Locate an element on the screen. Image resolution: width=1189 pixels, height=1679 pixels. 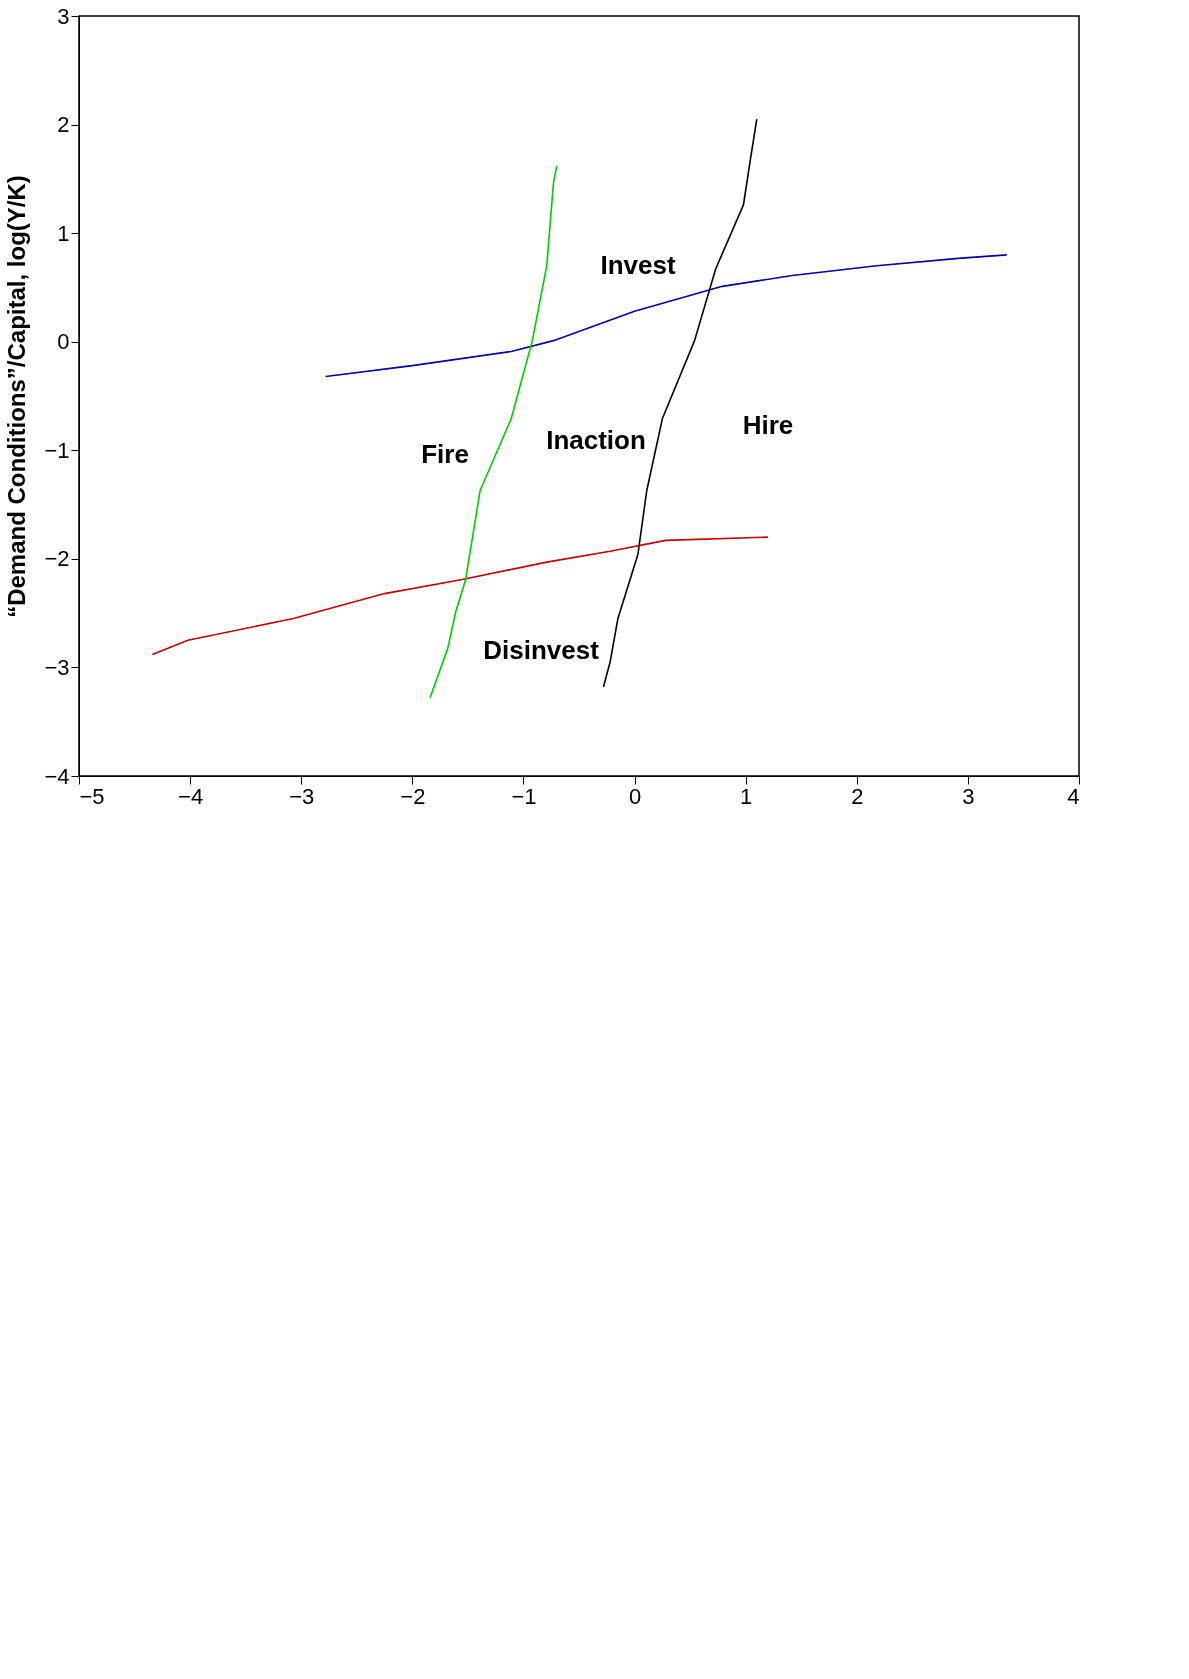
y-tick-label: −3 is located at coordinates (57, 667).